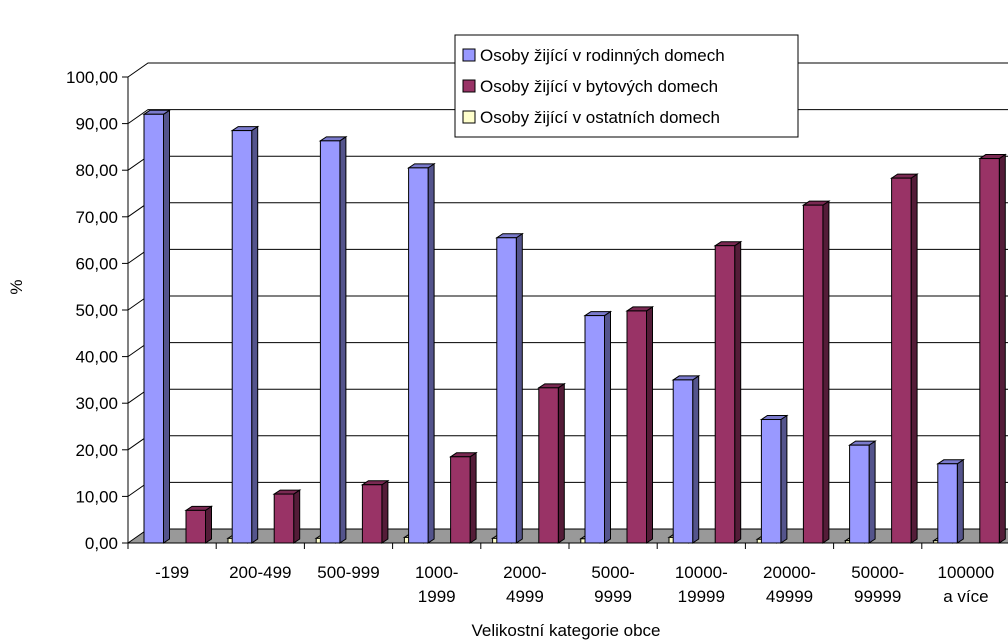 This screenshot has width=1008, height=641. Describe the element at coordinates (96, 263) in the screenshot. I see `y-tick-label: 60,00` at that location.